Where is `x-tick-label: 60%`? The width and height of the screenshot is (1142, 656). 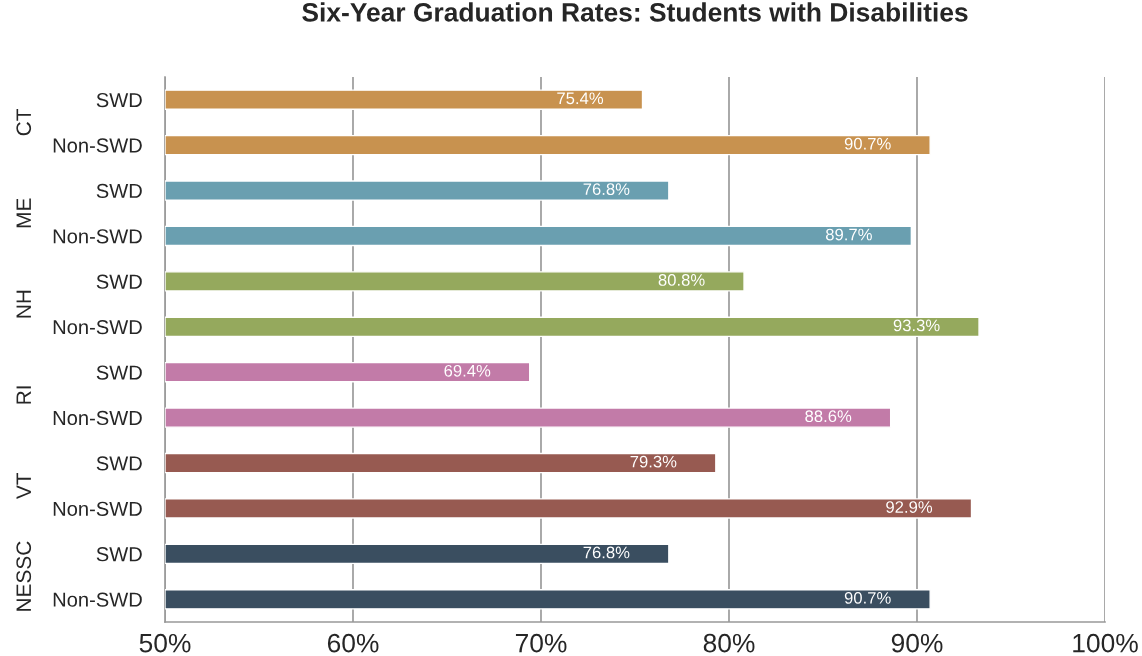
x-tick-label: 60% is located at coordinates (353, 643).